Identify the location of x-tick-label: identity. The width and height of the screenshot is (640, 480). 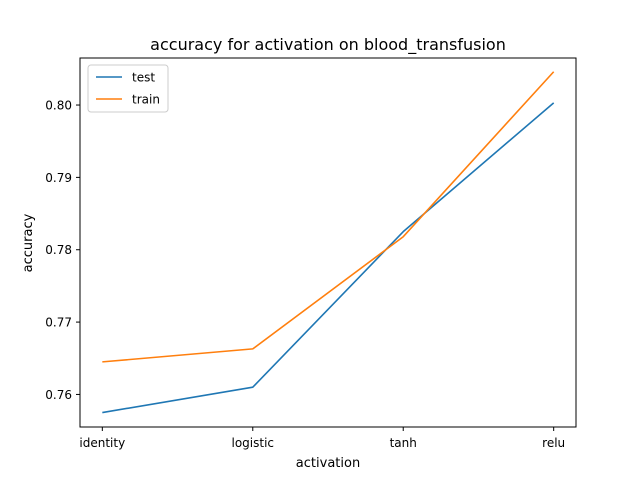
(102, 443).